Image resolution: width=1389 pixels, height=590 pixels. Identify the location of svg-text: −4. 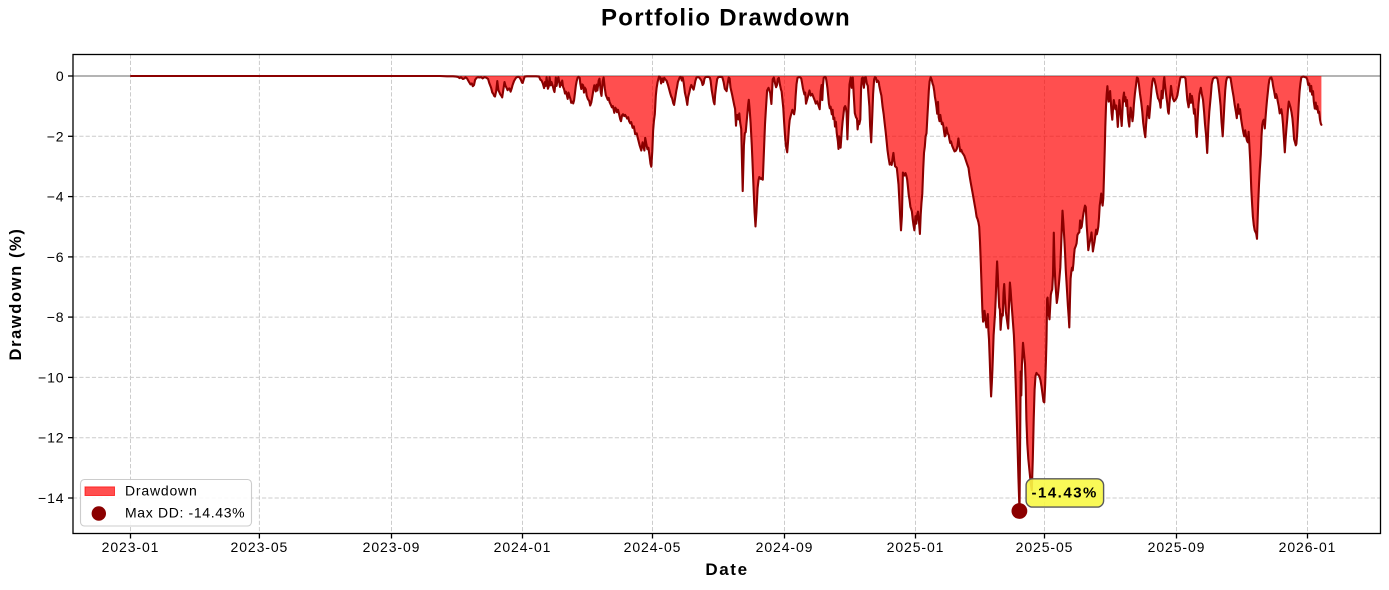
(56, 197).